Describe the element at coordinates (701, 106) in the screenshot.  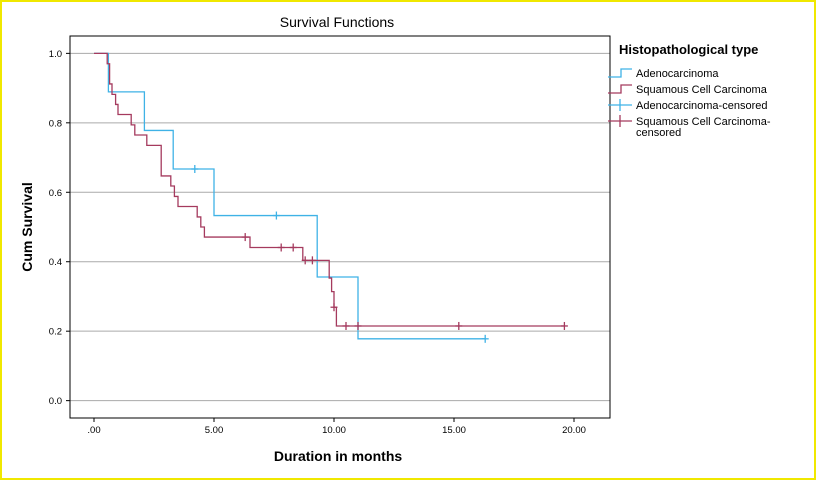
I see `legend-label: Adenocarcinoma-censored` at that location.